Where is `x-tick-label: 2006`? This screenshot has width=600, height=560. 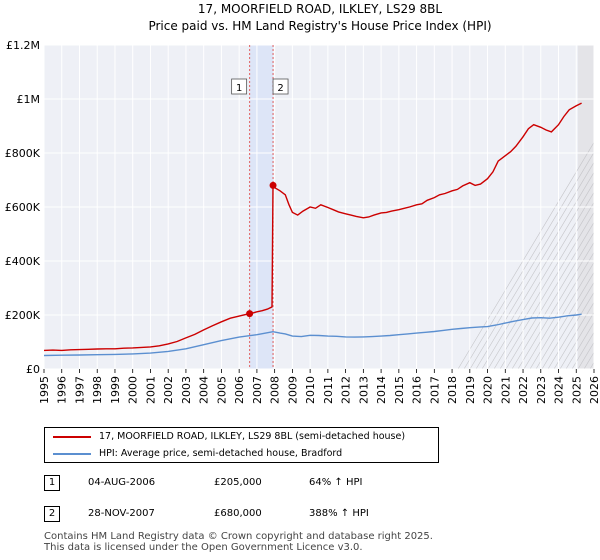
x-tick-label: 2006 is located at coordinates (239, 390).